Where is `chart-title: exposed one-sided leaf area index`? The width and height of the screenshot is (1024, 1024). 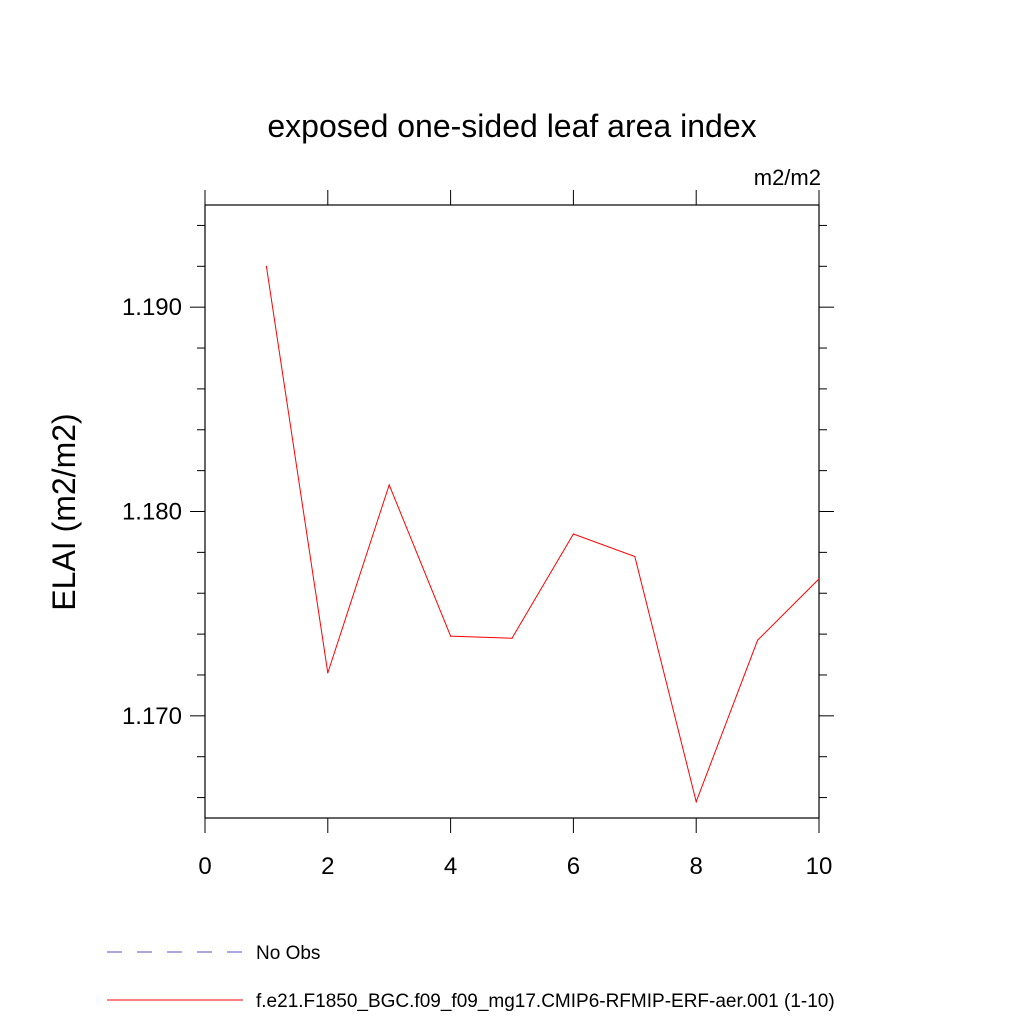
chart-title: exposed one-sided leaf area index is located at coordinates (511, 126).